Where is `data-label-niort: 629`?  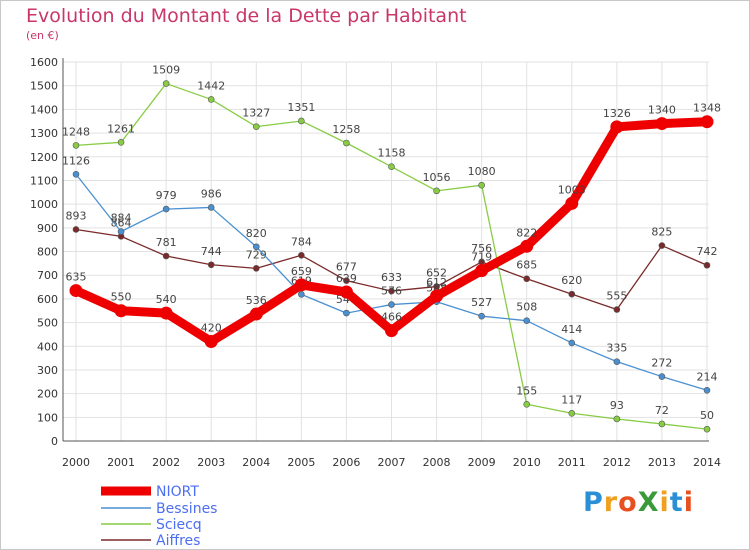 data-label-niort: 629 is located at coordinates (346, 278).